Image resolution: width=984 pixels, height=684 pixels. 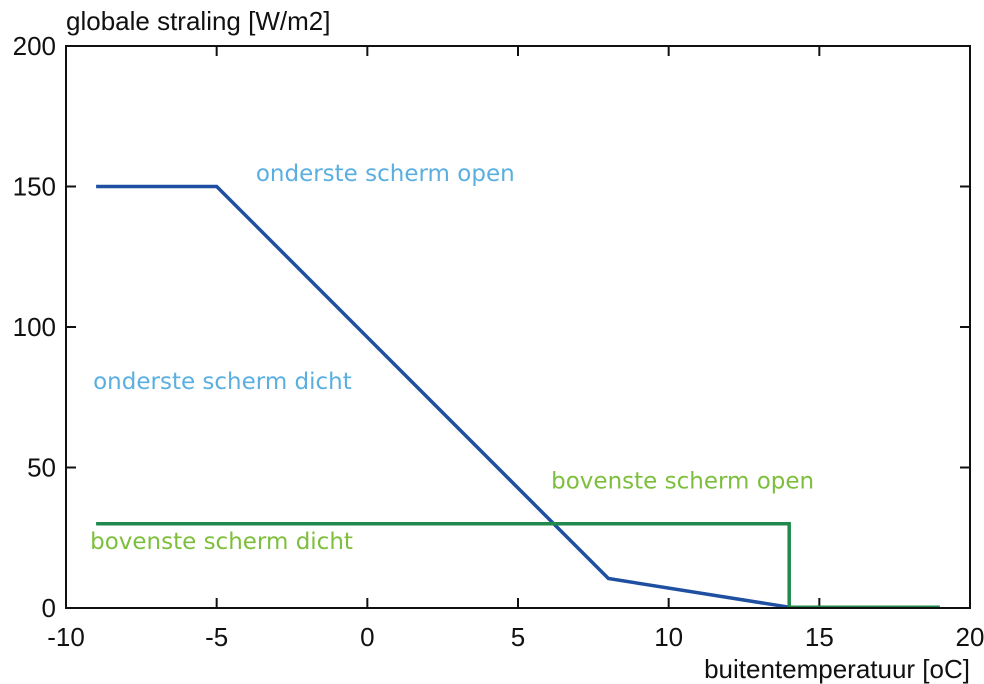 I want to click on annotation-label: onderste scherm dicht, so click(x=222, y=382).